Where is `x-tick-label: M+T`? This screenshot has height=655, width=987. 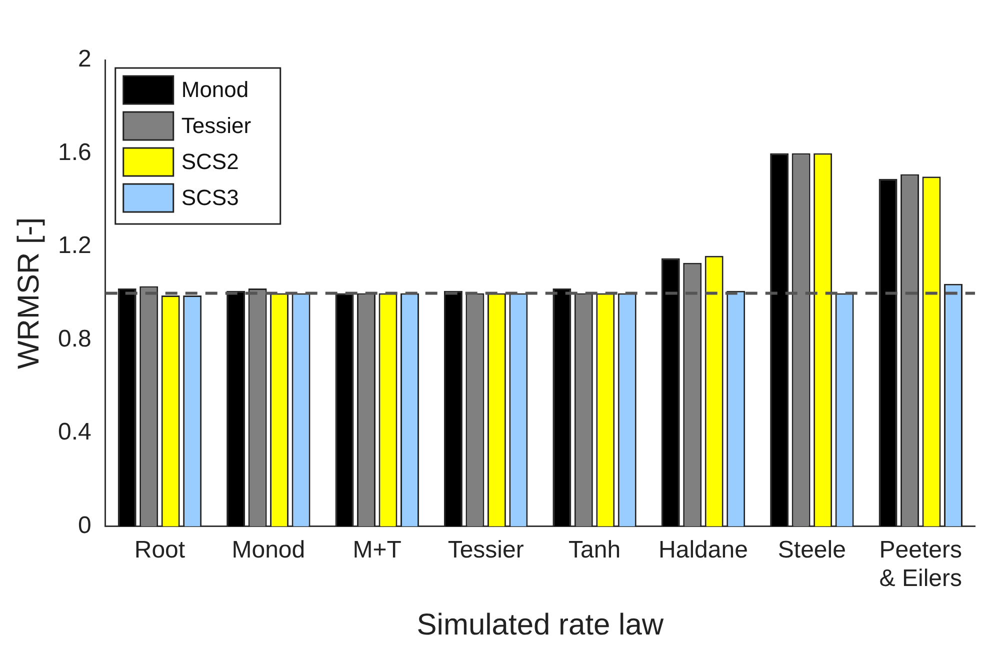 x-tick-label: M+T is located at coordinates (377, 550).